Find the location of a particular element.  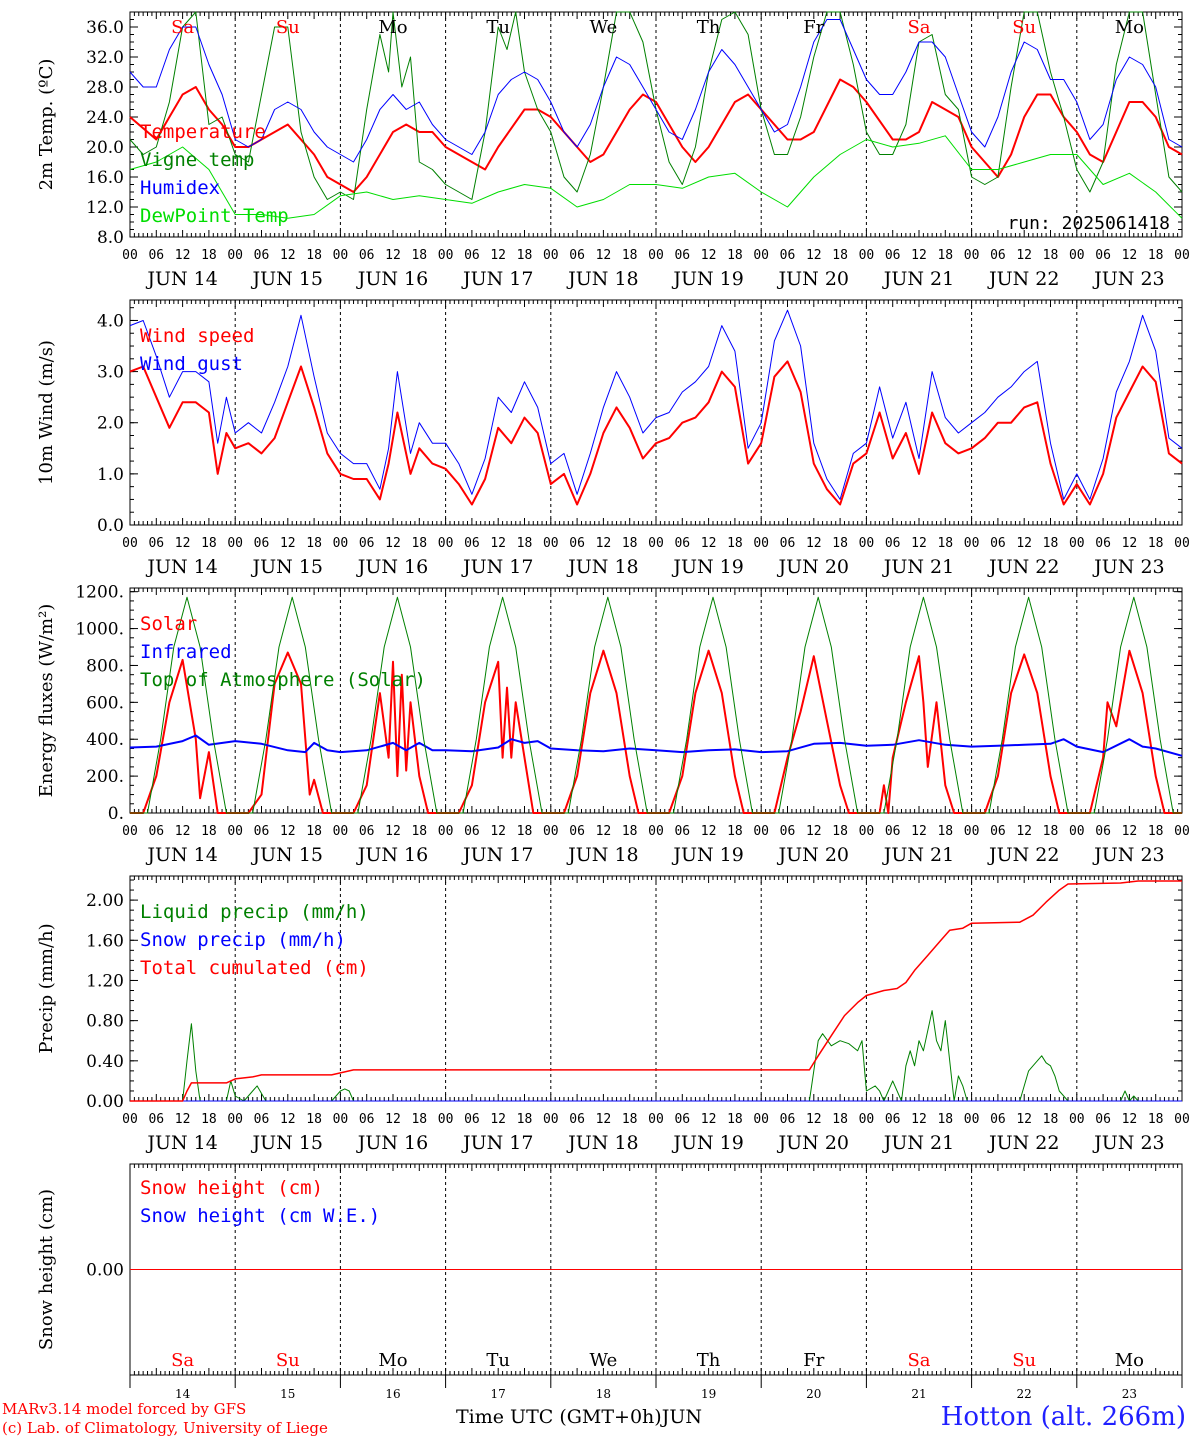

legend-entry: Top of Atmosphere (Solar) is located at coordinates (283, 680).